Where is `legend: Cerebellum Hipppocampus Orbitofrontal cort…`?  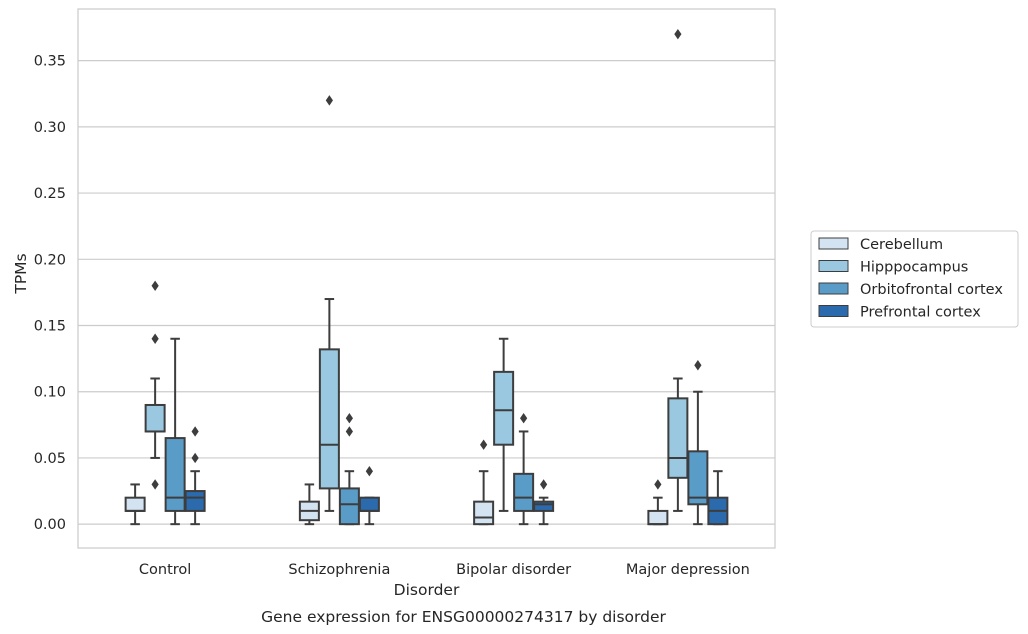 legend: Cerebellum Hipppocampus Orbitofrontal cort… is located at coordinates (914, 279).